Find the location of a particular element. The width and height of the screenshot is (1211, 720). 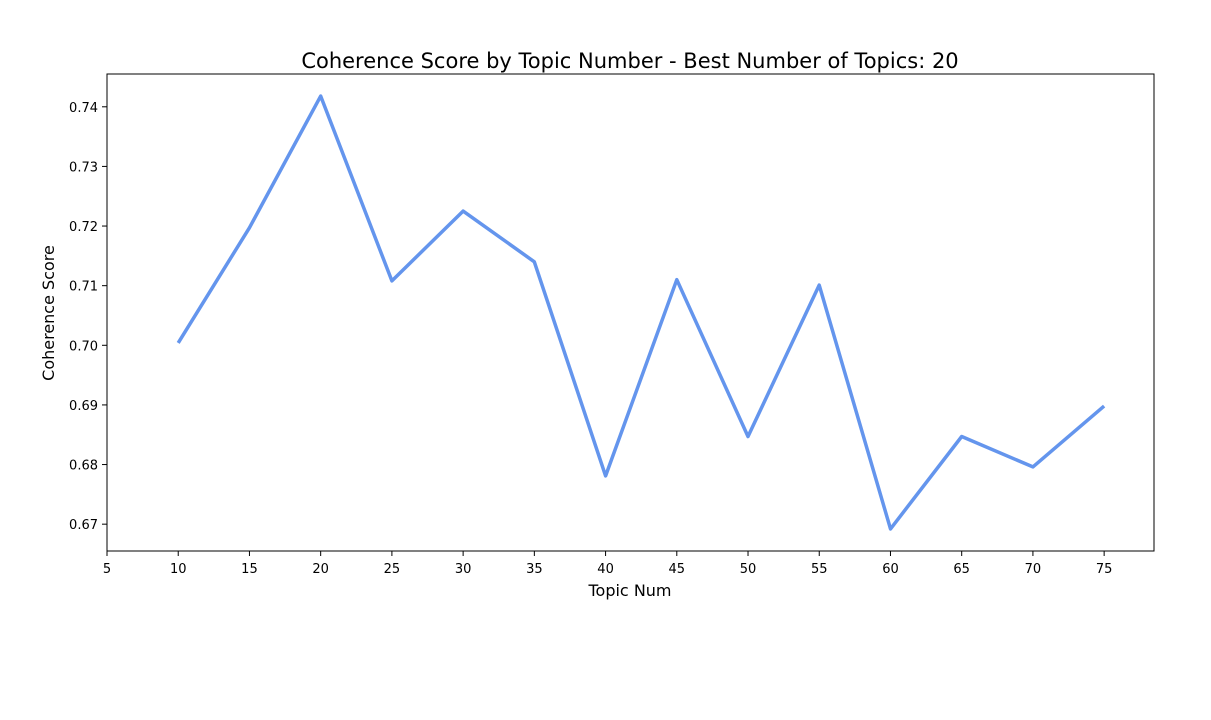

y-tick-label-4: 0.71 is located at coordinates (83, 287).